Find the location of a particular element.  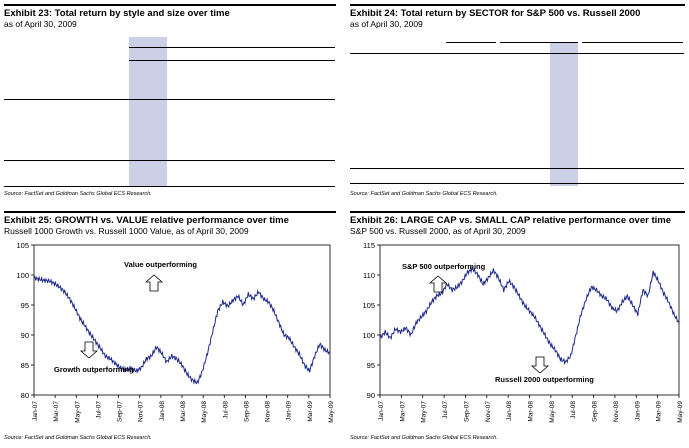

highlight-1week-delta is located at coordinates (564, 114).